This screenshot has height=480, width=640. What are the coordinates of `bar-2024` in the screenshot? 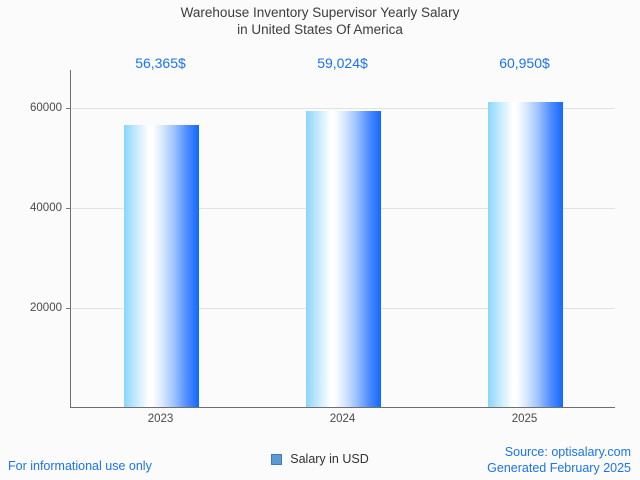 It's located at (343, 259).